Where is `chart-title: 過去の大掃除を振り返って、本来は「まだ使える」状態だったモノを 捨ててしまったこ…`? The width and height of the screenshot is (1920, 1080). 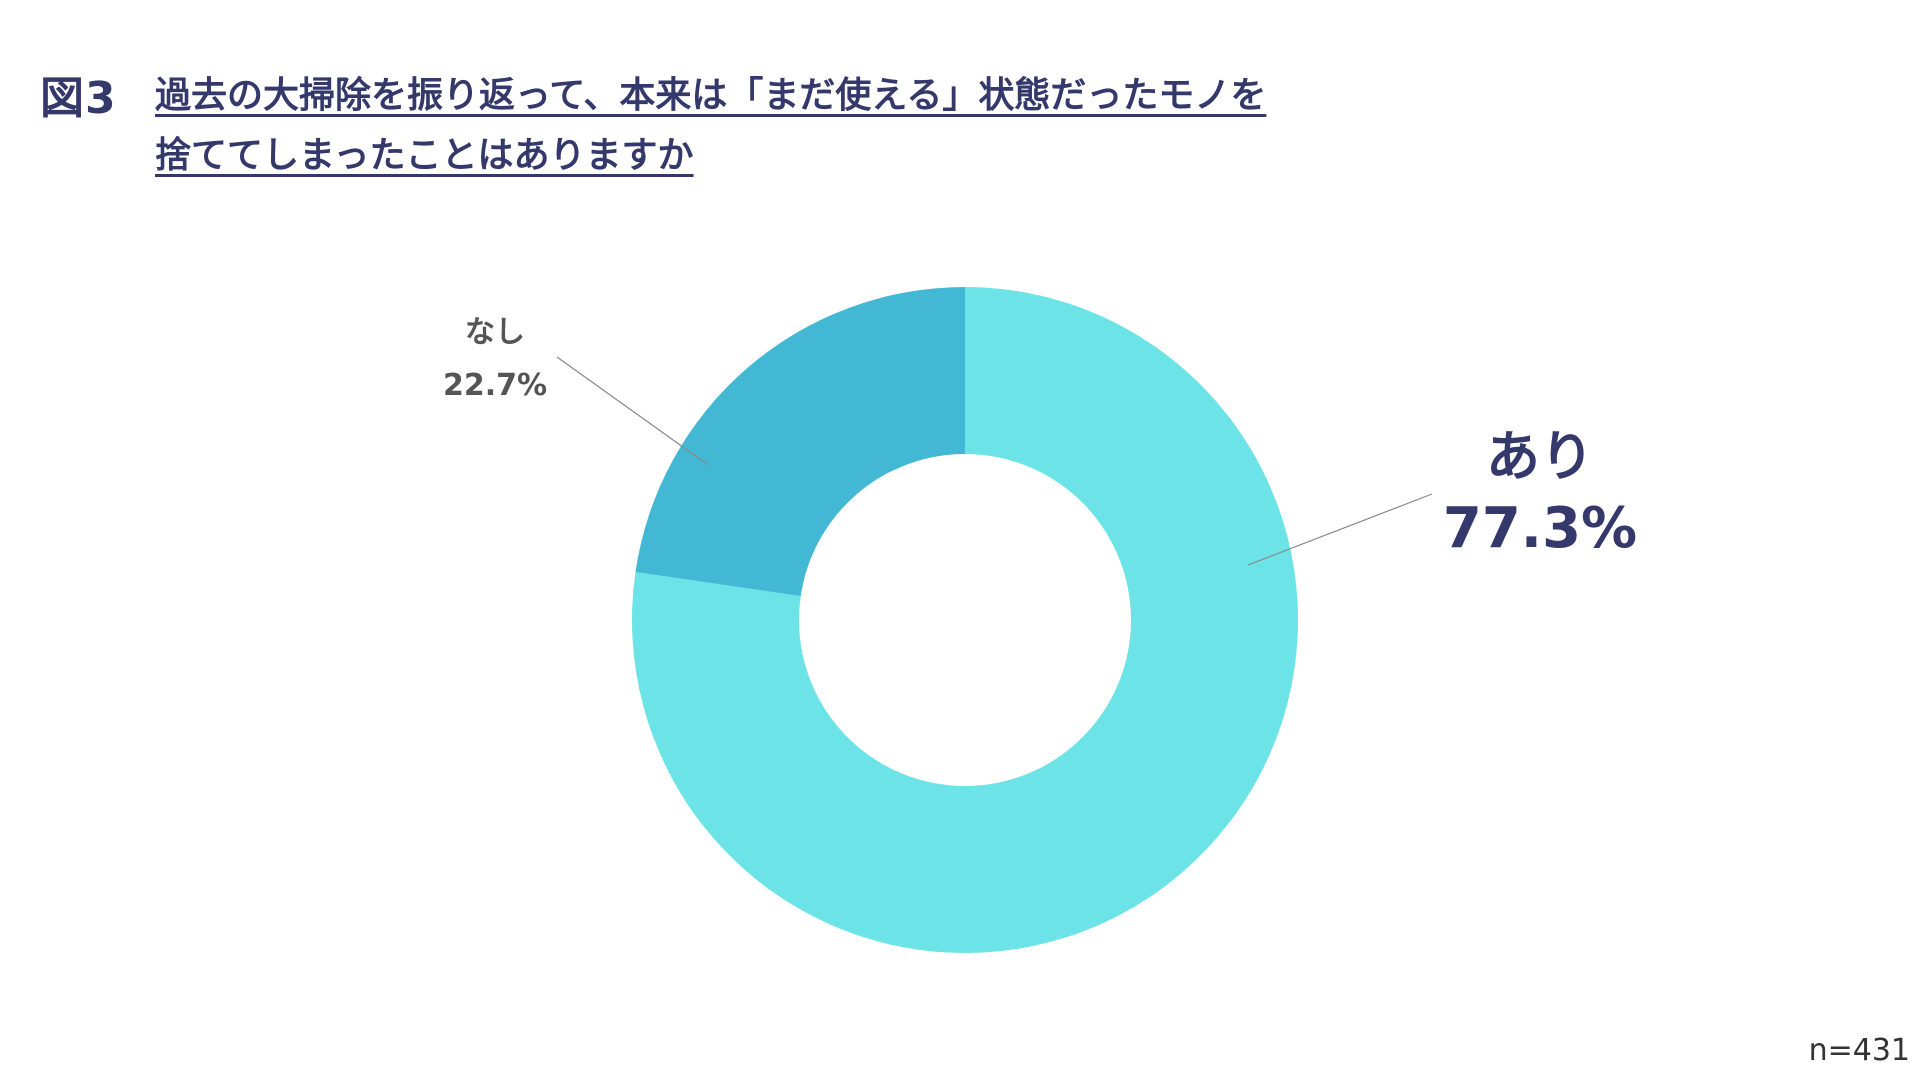 chart-title: 過去の大掃除を振り返って、本来は「まだ使える」状態だったモノを 捨ててしまったこ… is located at coordinates (805, 126).